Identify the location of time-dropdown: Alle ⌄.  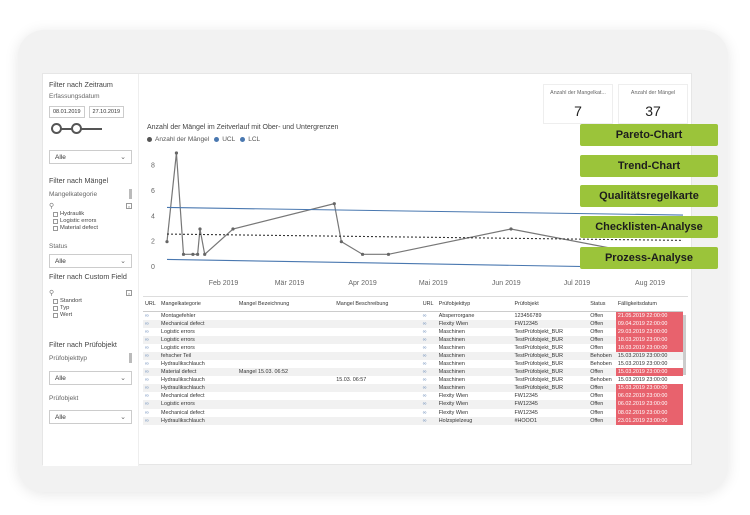
(90, 157).